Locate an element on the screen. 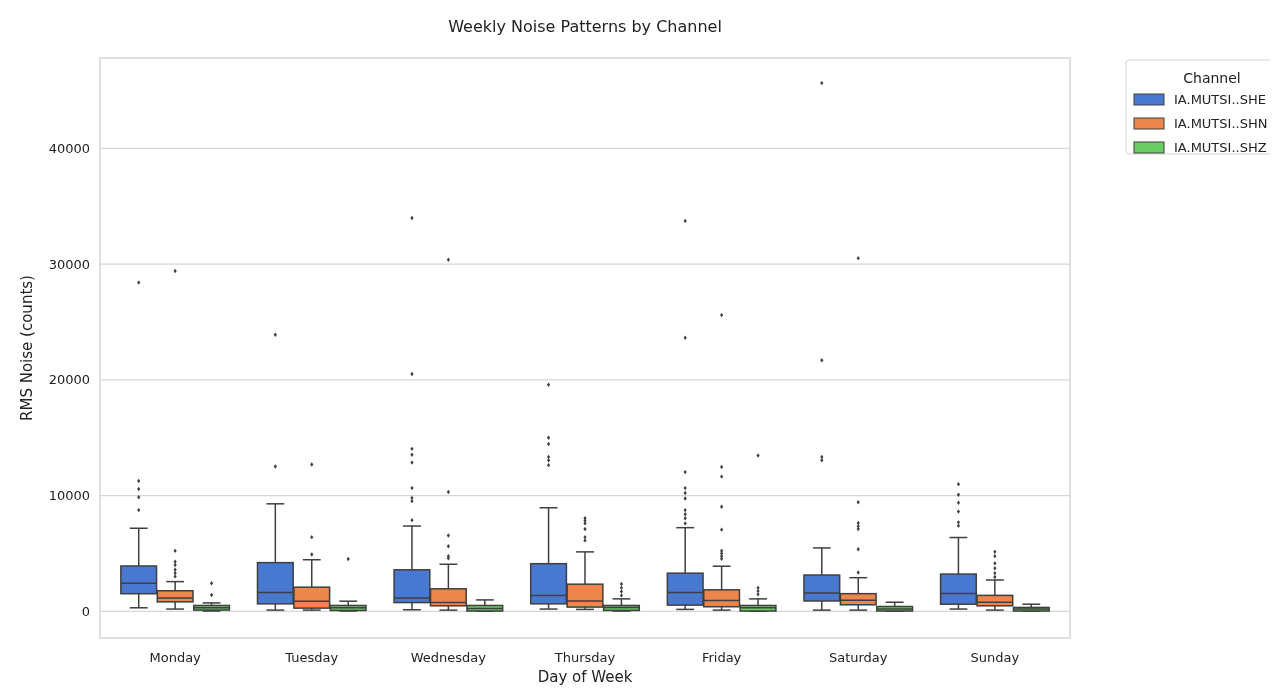 The image size is (1278, 697). y-axis-title: RMS Noise (counts) is located at coordinates (27, 348).